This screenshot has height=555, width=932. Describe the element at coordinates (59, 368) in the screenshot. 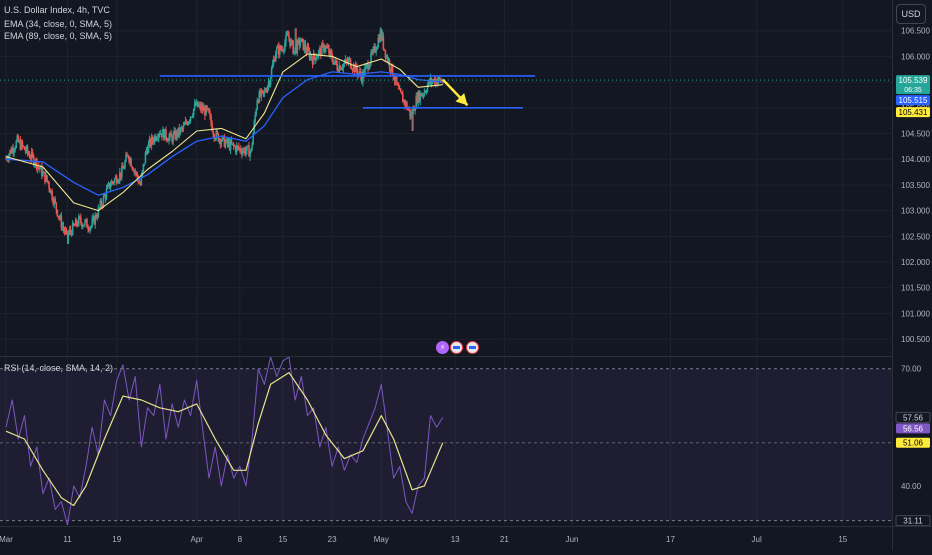

I see `legend-rsi: RSI (14, close, SMA, 14, 2)` at that location.